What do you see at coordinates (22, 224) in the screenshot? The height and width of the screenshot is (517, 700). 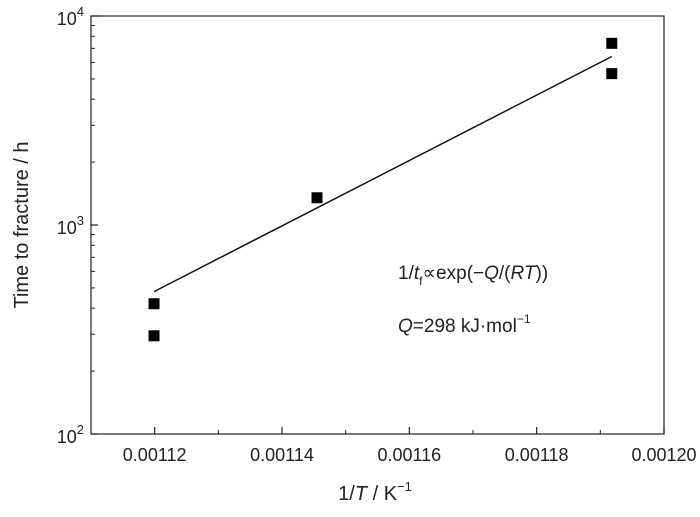 I see `y-axis-label: Time to fracture / h` at bounding box center [22, 224].